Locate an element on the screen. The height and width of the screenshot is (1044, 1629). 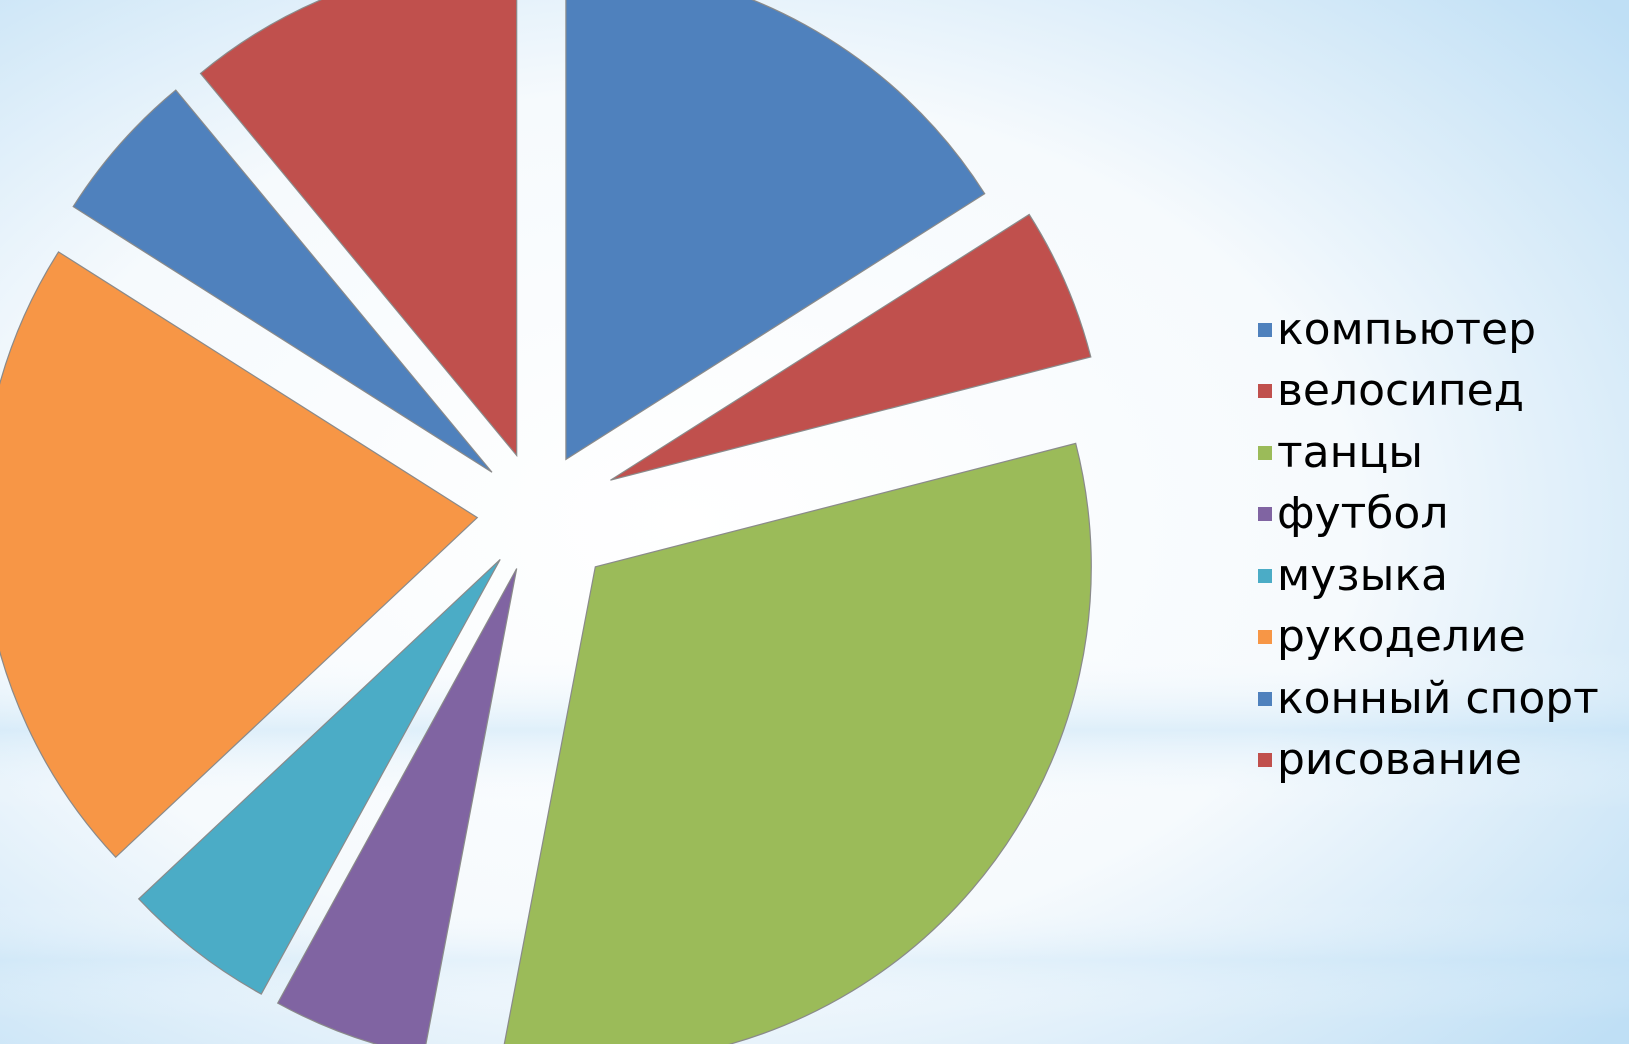
legend-label: компьютер is located at coordinates (1407, 329).